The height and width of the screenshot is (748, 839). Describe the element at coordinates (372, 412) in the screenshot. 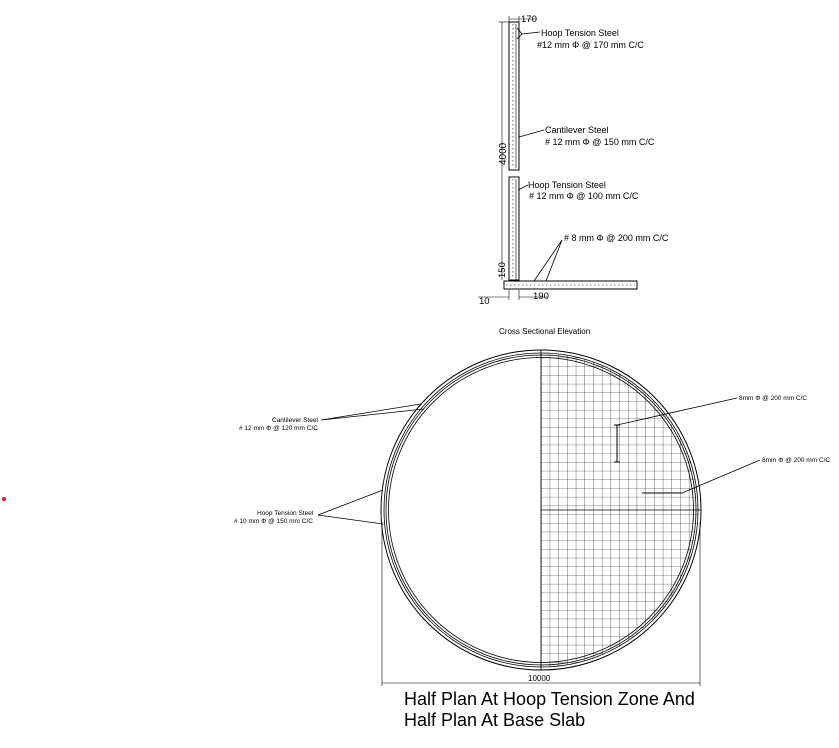

I see `leader-plan-cantilever` at that location.